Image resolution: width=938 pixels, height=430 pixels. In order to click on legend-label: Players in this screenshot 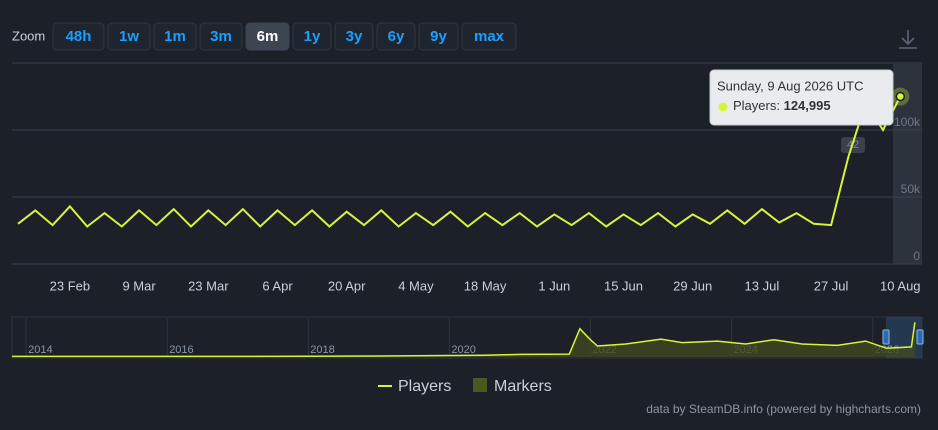, I will do `click(424, 386)`.